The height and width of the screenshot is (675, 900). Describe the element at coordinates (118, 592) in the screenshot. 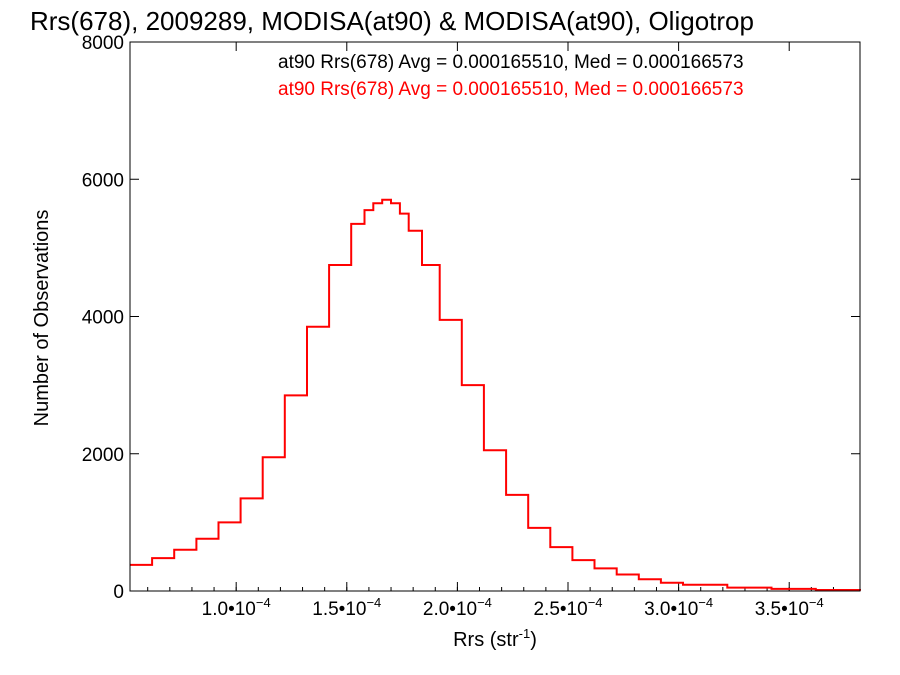

I see `y-tick-label: 0` at that location.